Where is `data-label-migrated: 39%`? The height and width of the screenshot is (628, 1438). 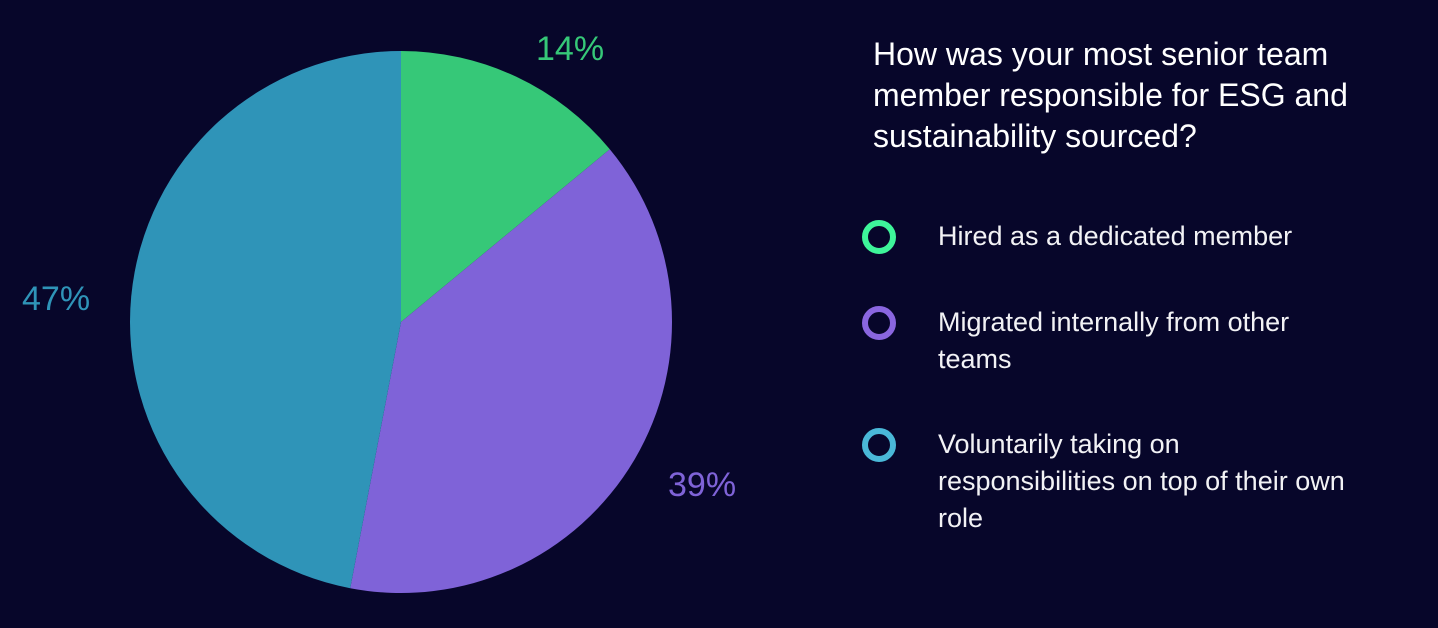 data-label-migrated: 39% is located at coordinates (702, 485).